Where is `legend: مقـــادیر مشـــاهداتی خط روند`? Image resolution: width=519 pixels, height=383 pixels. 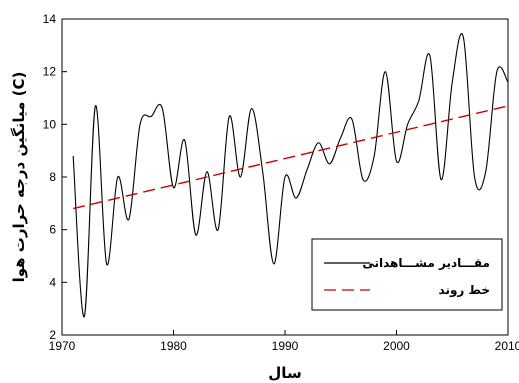
legend: مقـــادیر مشـــاهداتی خط روند is located at coordinates (407, 274).